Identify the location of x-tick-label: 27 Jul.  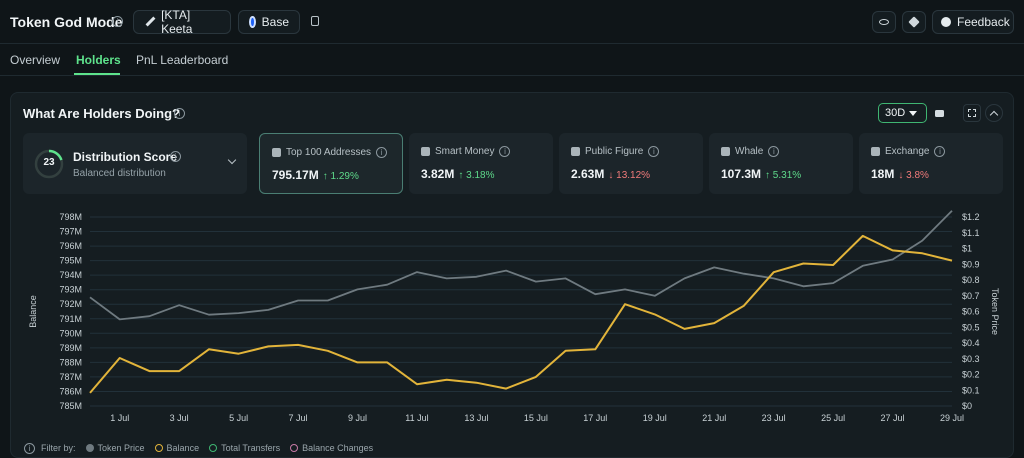
(893, 418).